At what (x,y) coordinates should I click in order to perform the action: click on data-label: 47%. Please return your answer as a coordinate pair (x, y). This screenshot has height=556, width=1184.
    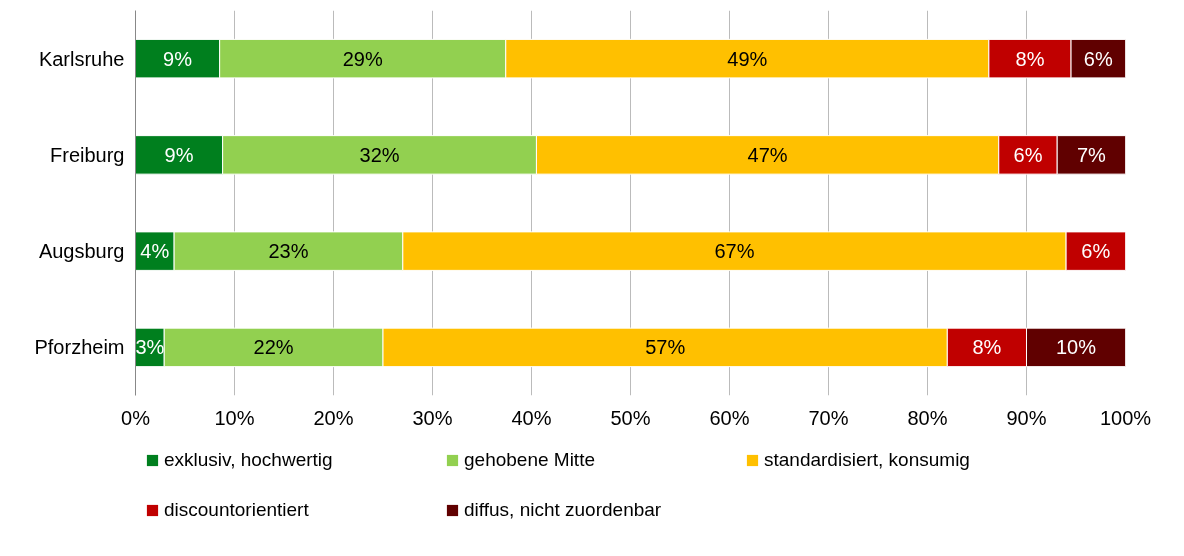
    Looking at the image, I should click on (767, 154).